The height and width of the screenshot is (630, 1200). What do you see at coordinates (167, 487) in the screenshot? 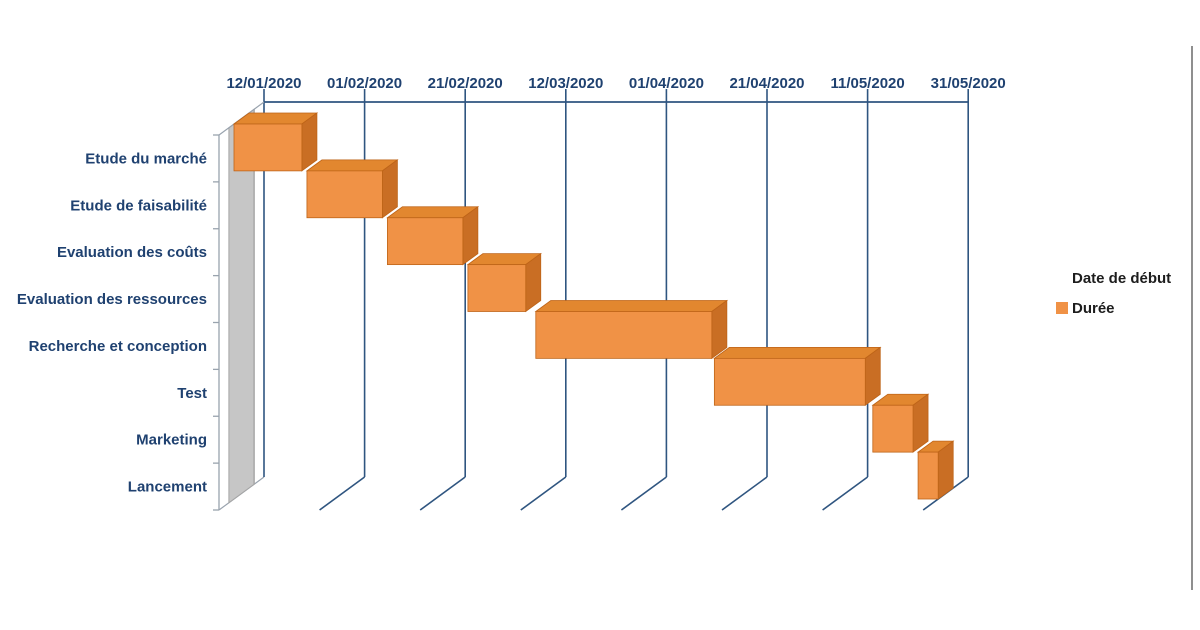
I see `task-label: Lancement` at bounding box center [167, 487].